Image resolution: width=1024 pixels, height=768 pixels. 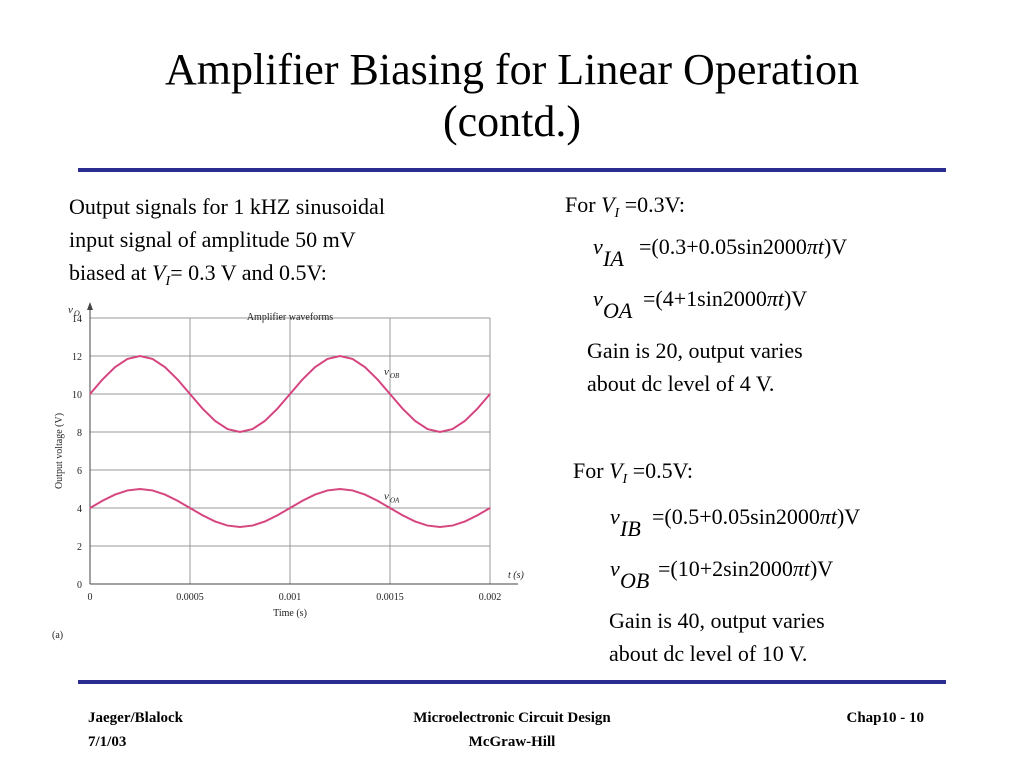 I want to click on footer-page-number: Chap10 - 10, so click(x=885, y=718).